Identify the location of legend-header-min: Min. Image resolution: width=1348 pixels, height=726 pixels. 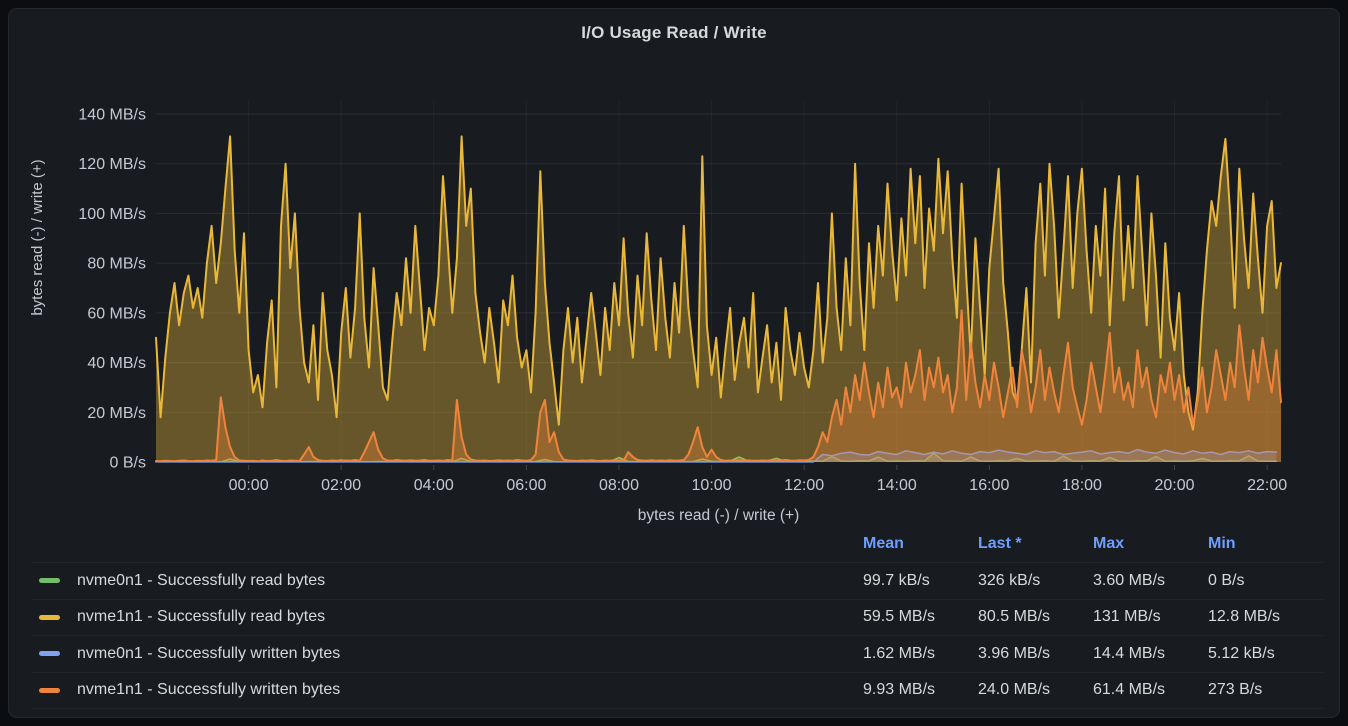
(1222, 543).